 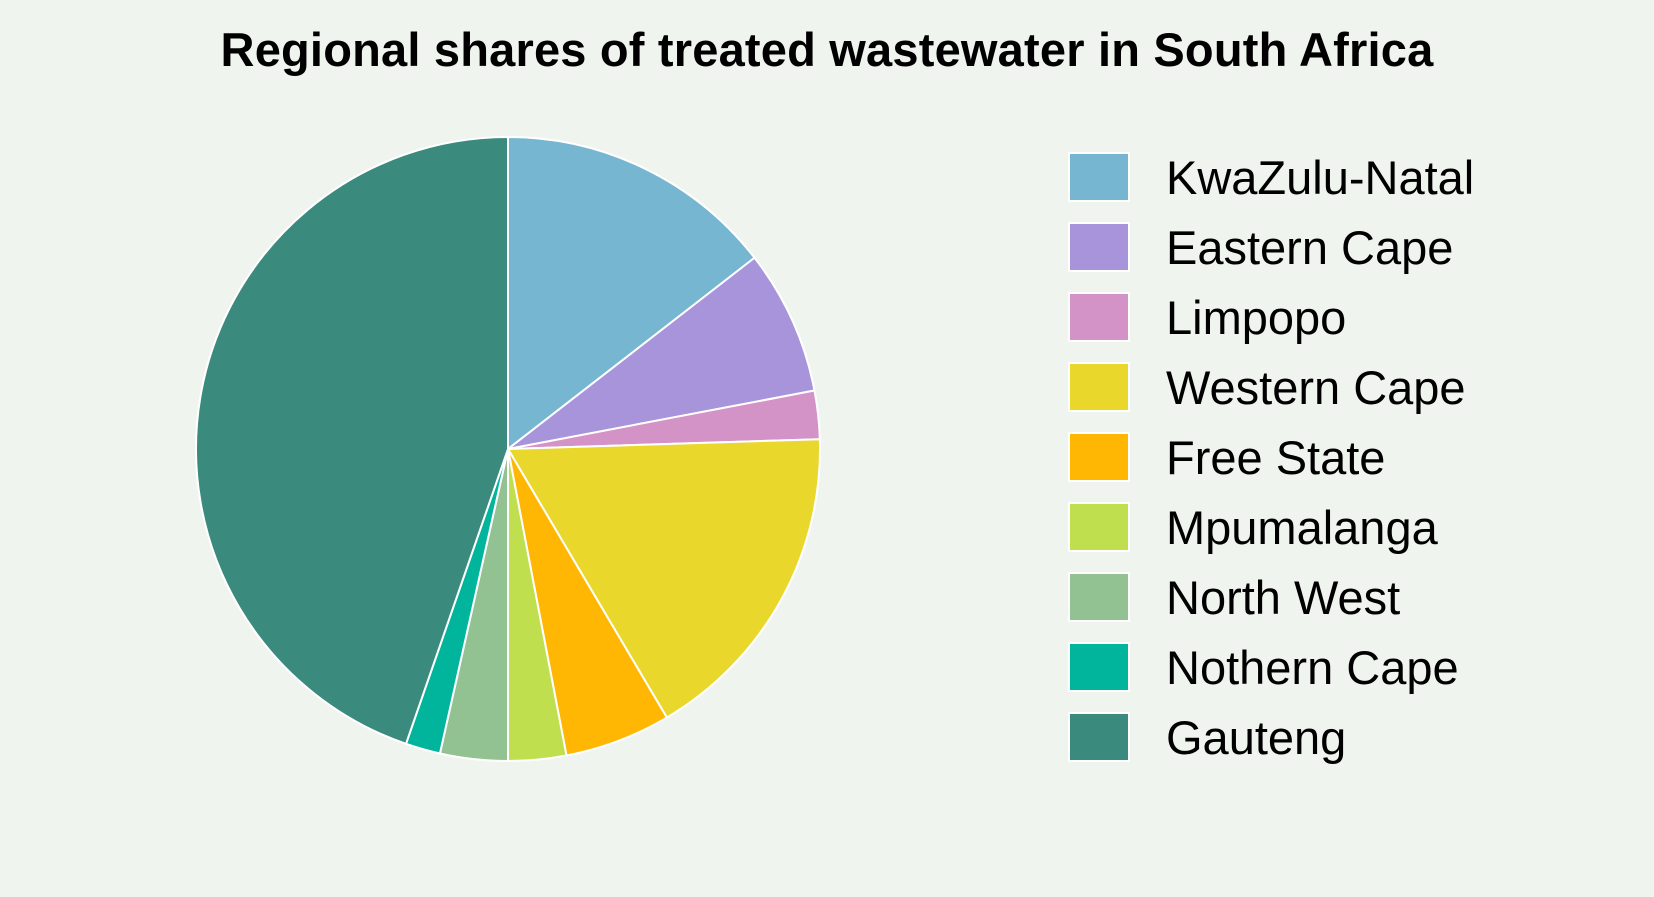 I want to click on legend-item: KwaZulu-Natal, so click(x=1271, y=177).